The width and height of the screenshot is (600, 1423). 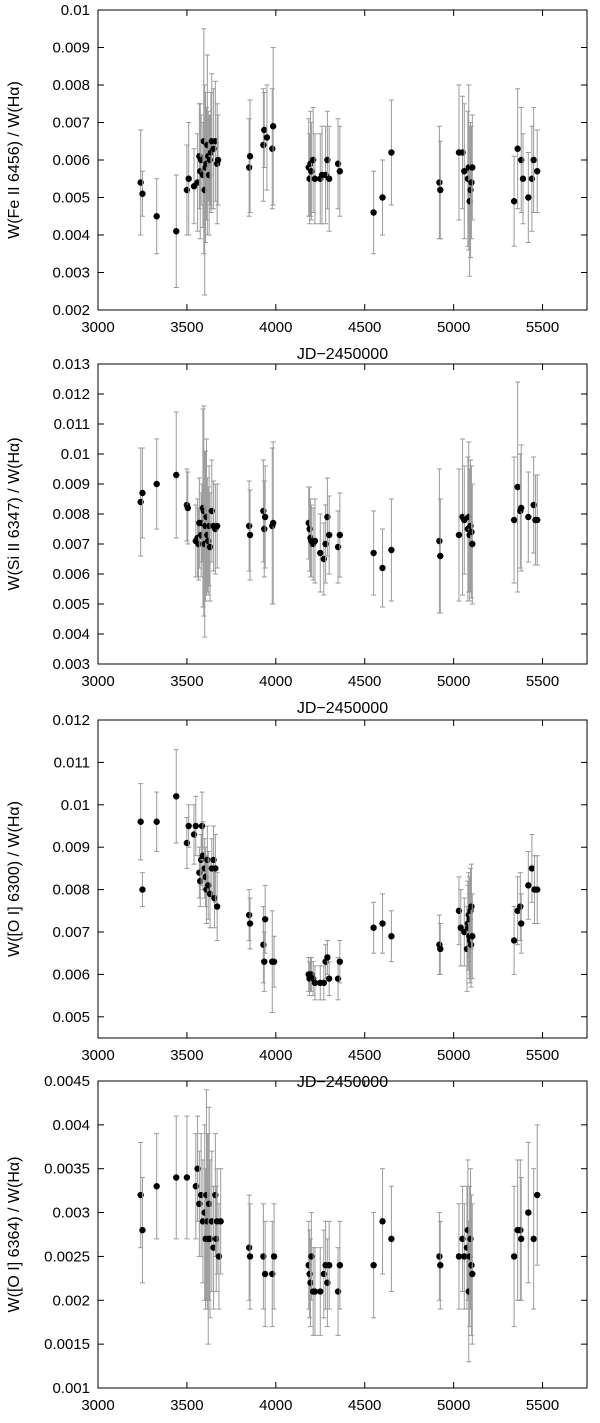 What do you see at coordinates (71, 394) in the screenshot?
I see `y-tick-label: 0.012` at bounding box center [71, 394].